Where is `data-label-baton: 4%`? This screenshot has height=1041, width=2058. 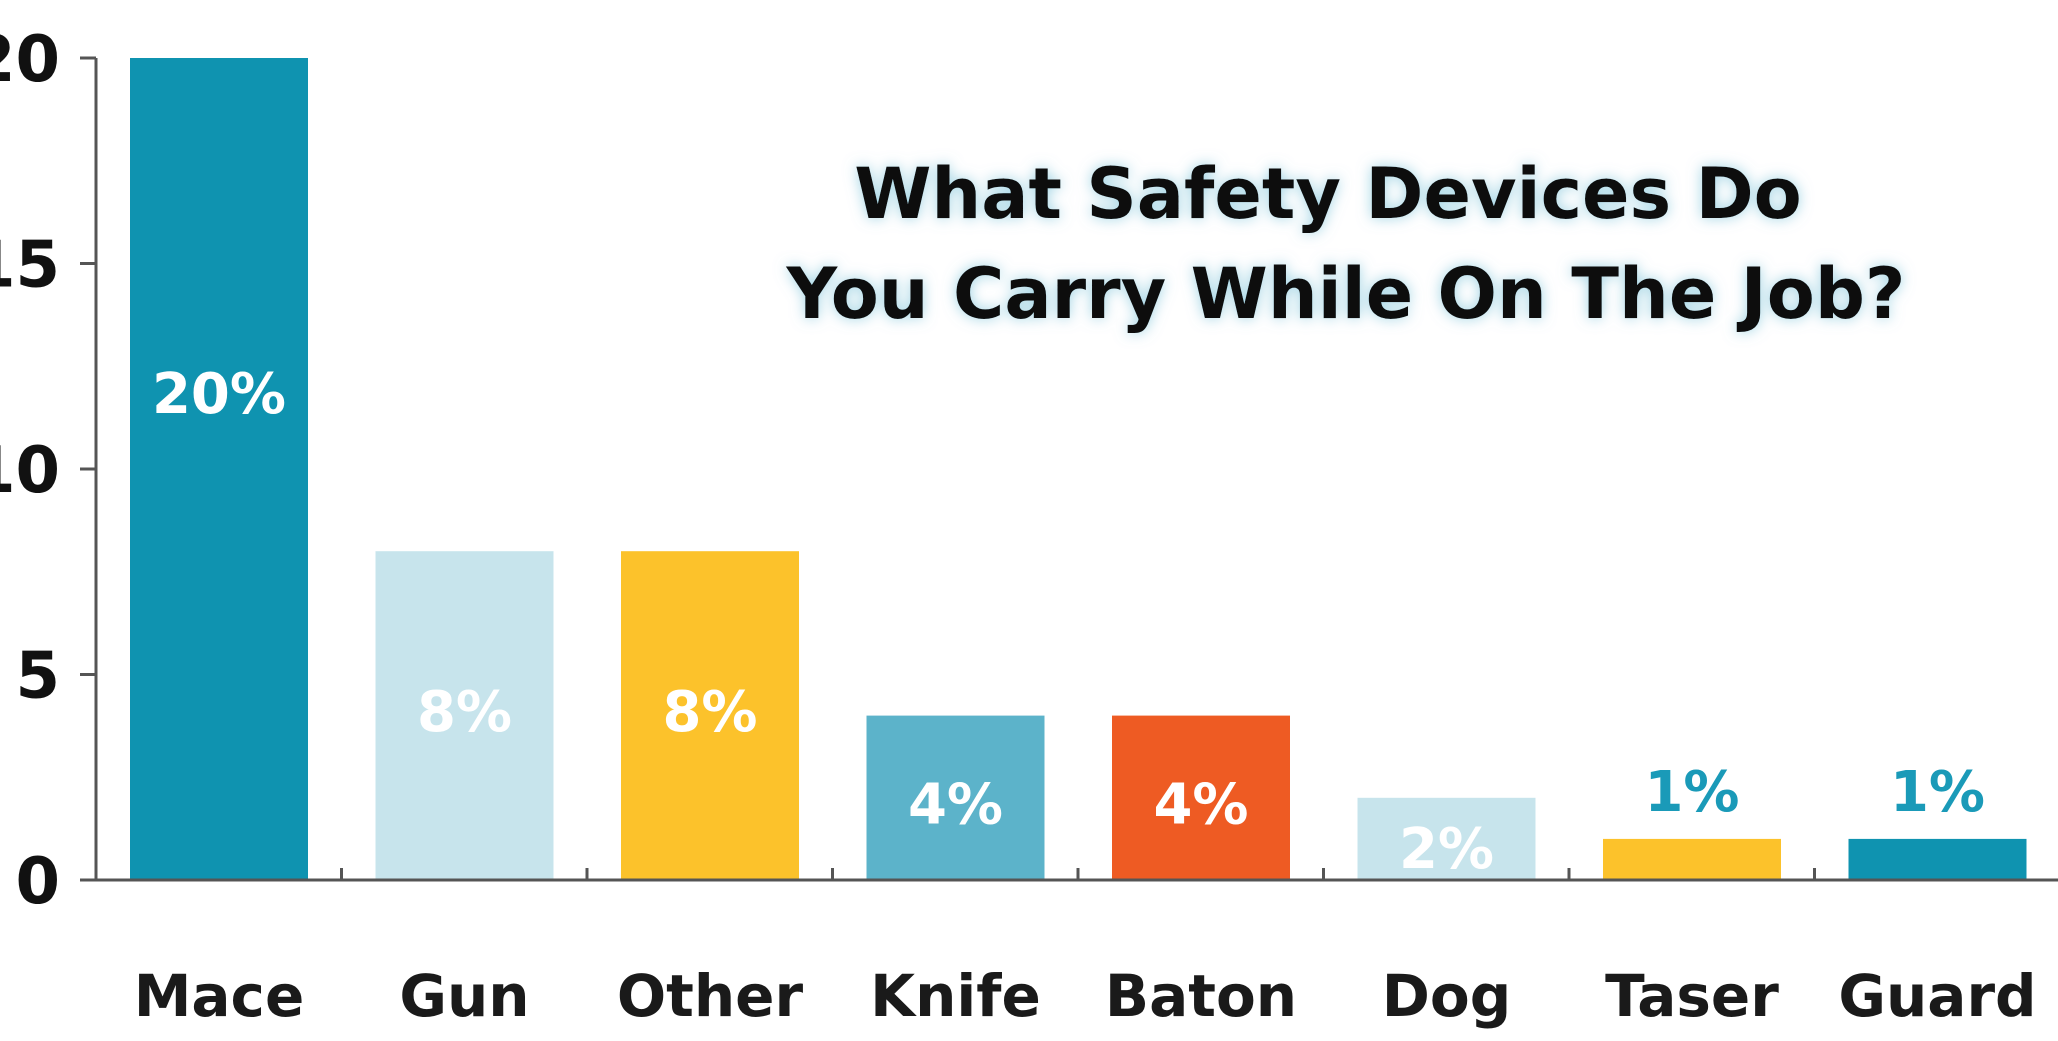 data-label-baton: 4% is located at coordinates (1200, 805).